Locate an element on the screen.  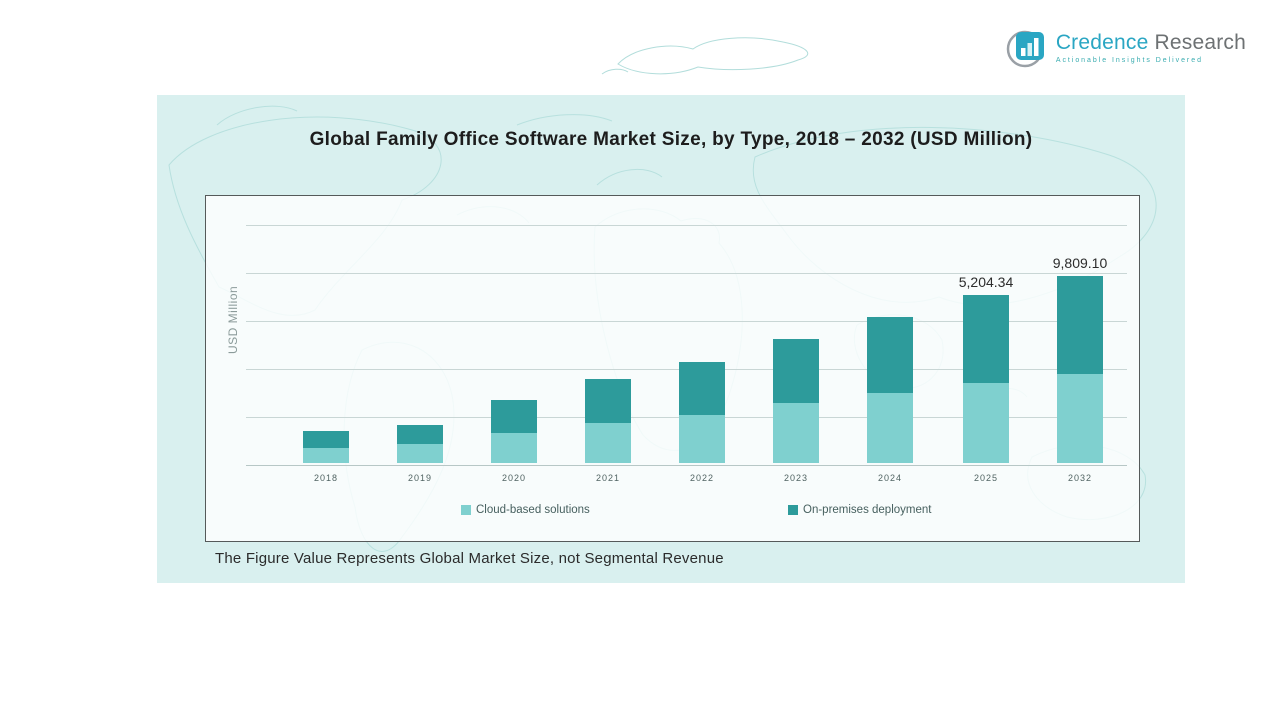
legend-swatch-cloud is located at coordinates (466, 510).